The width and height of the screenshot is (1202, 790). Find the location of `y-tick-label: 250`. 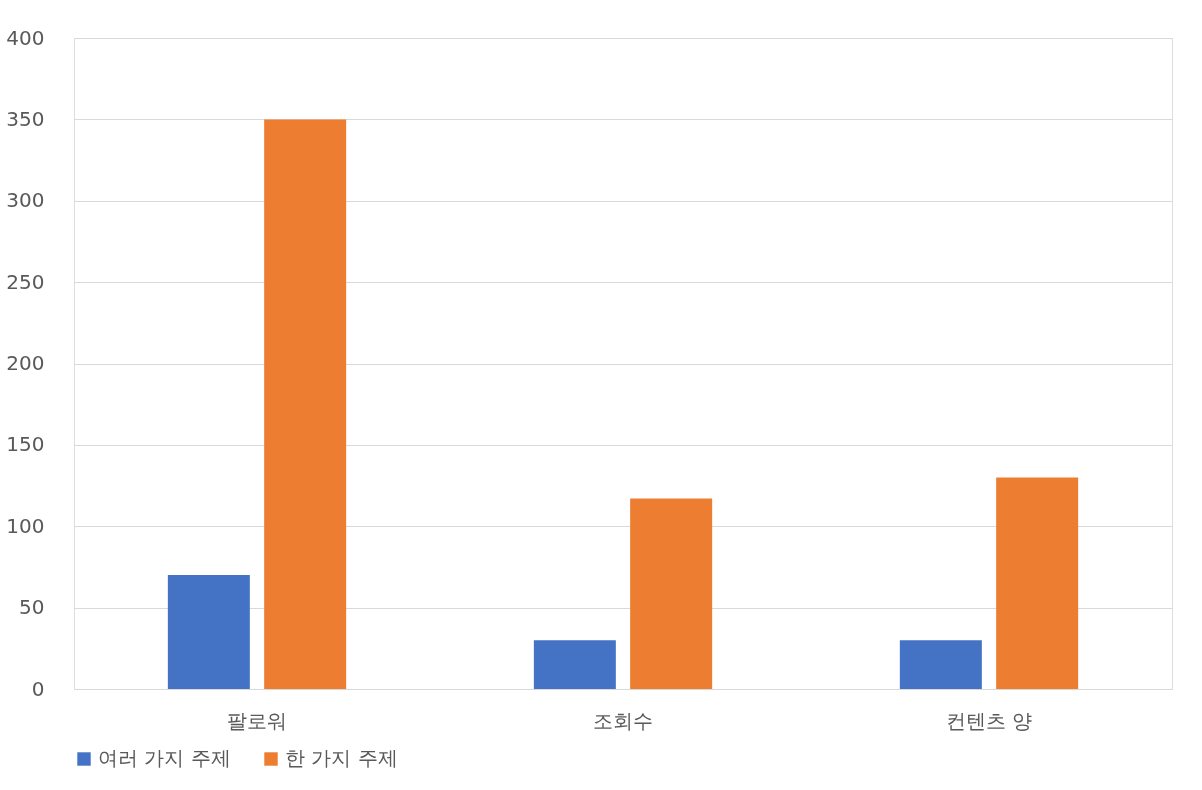

y-tick-label: 250 is located at coordinates (25, 281).